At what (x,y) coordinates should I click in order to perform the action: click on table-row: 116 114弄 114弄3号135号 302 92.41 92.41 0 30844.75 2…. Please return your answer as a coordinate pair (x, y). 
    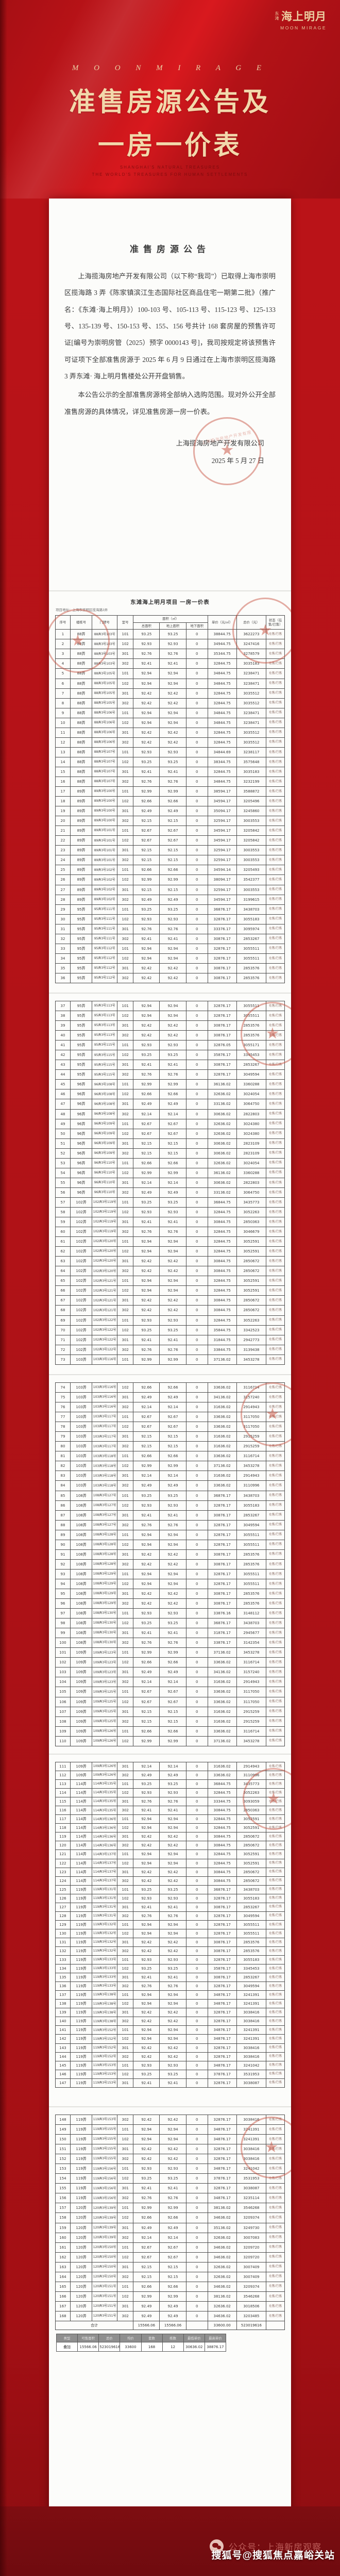
    Looking at the image, I should click on (170, 1811).